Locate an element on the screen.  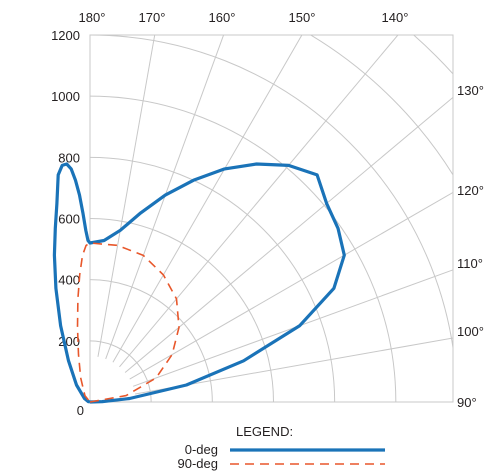
angle-tick-label-right: 110° is located at coordinates (470, 263).